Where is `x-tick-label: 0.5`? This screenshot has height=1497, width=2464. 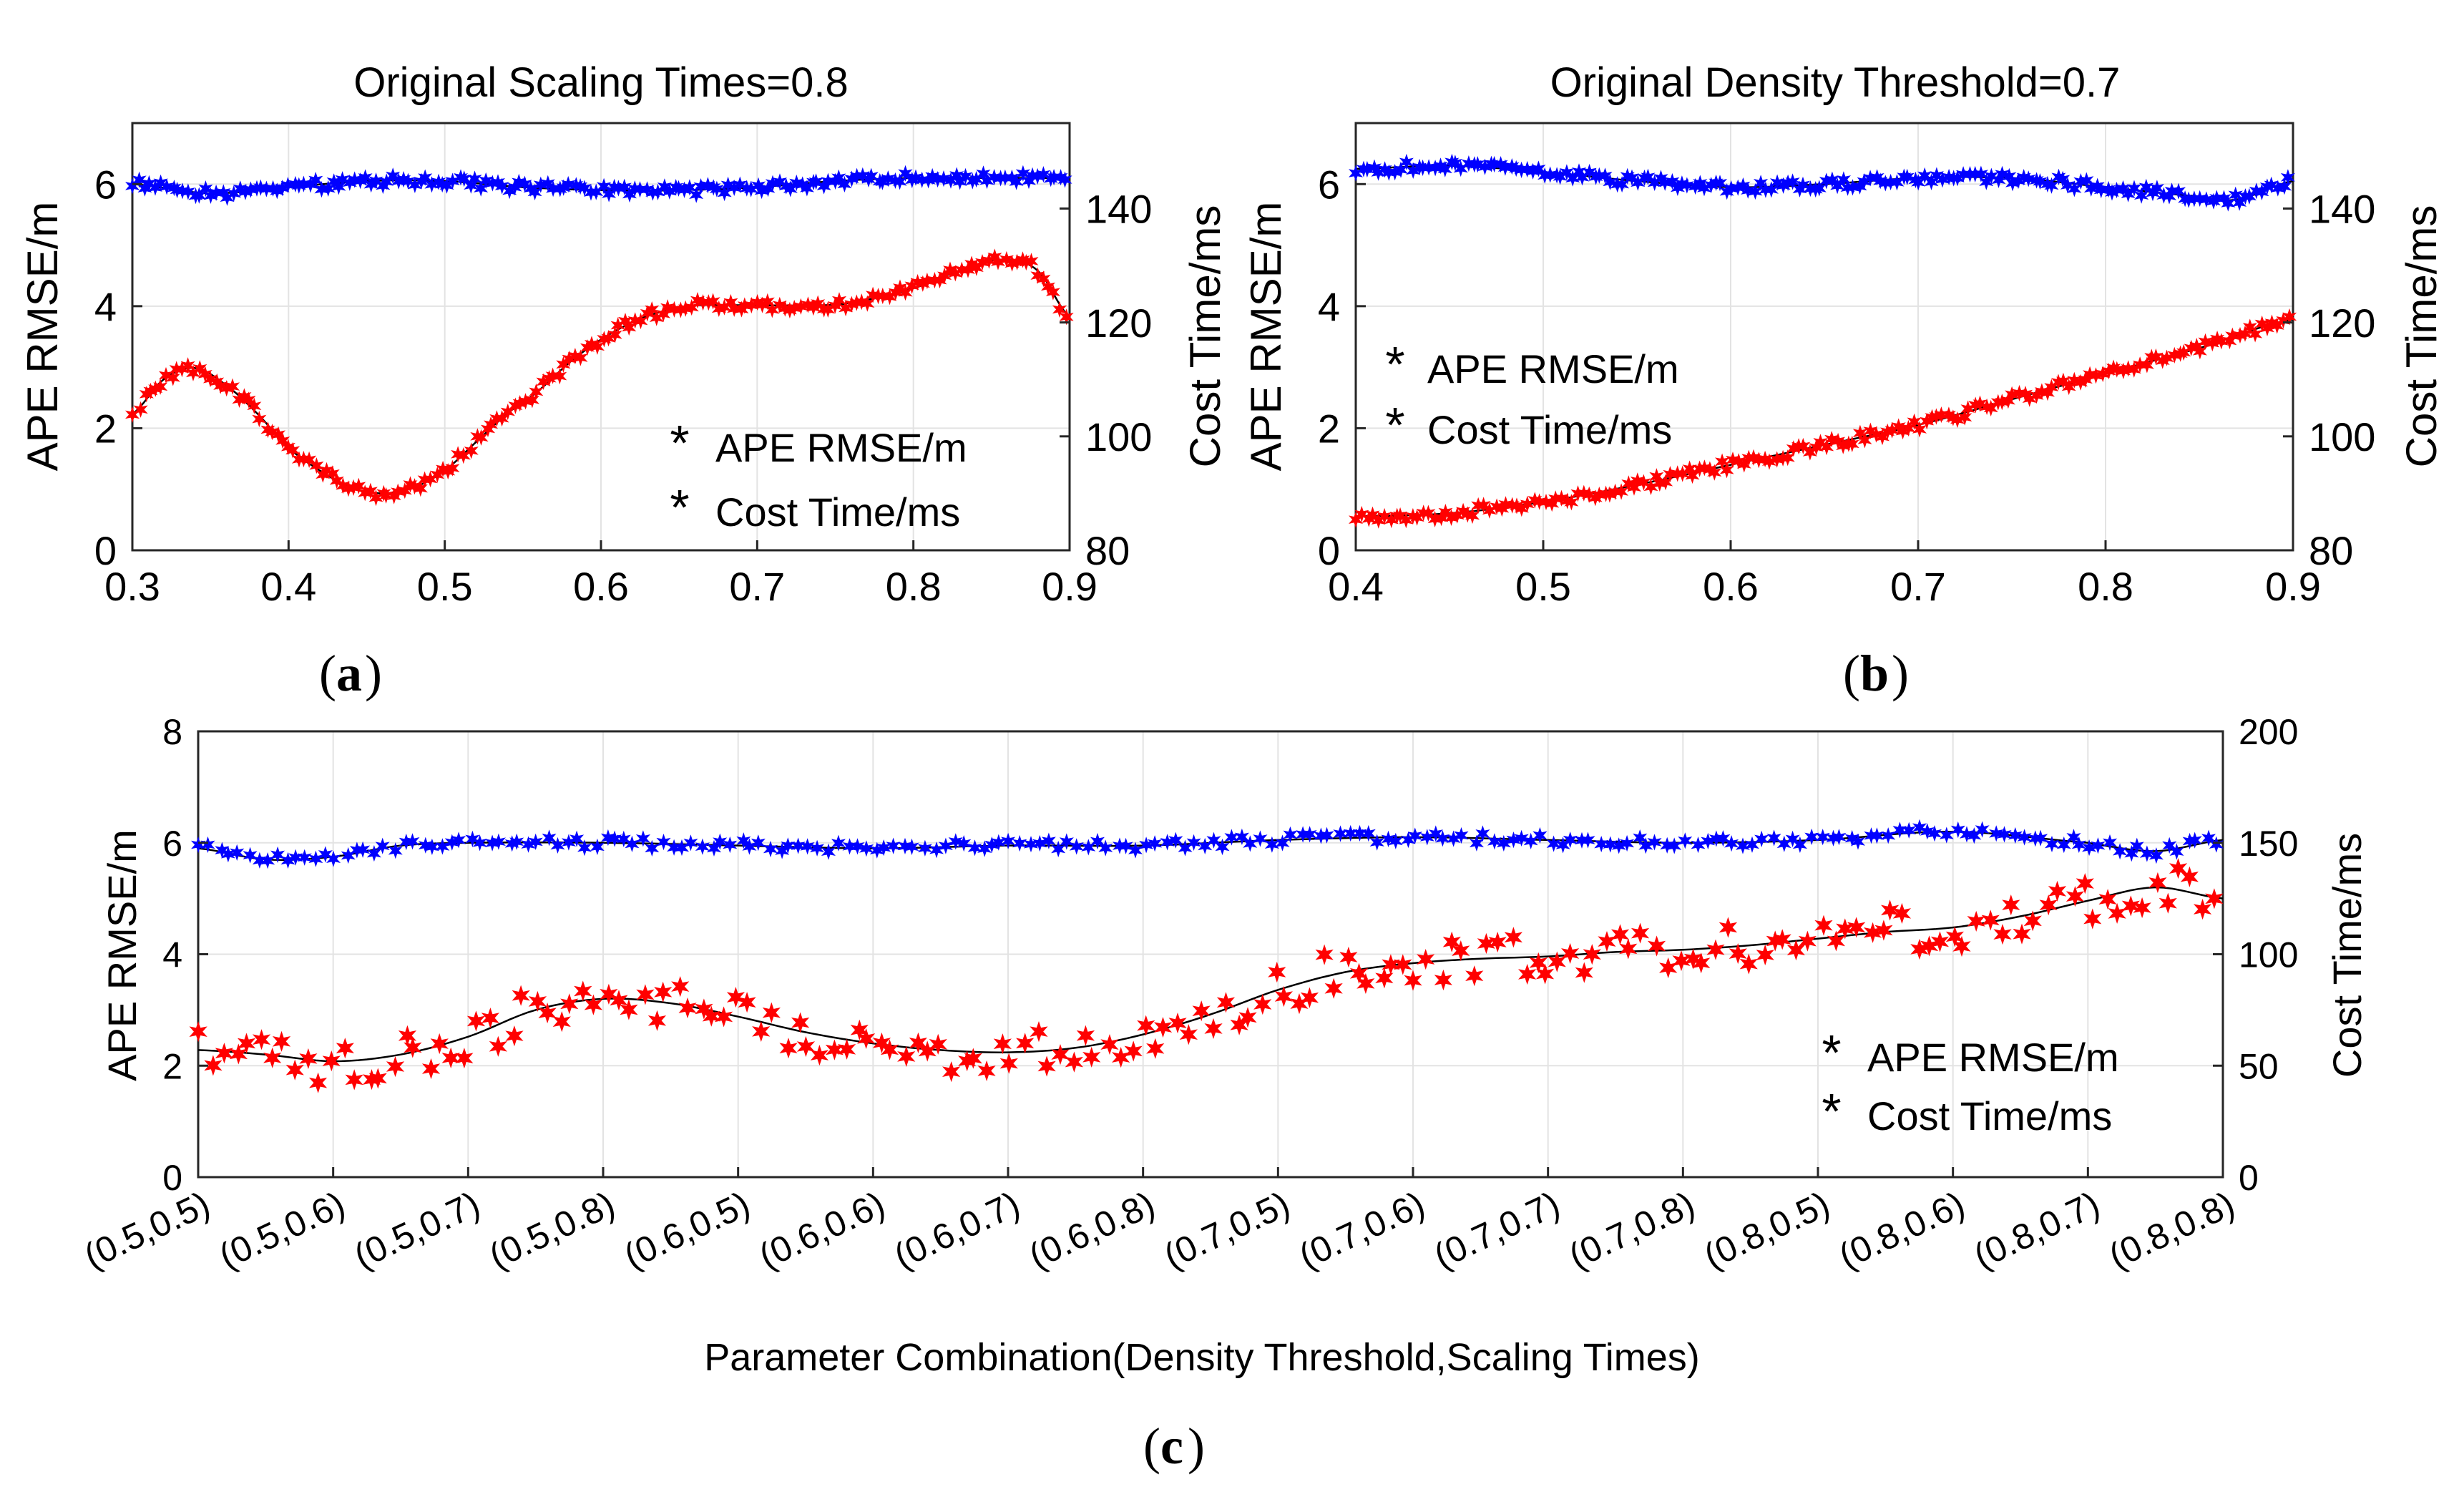
x-tick-label: 0.5 is located at coordinates (445, 586).